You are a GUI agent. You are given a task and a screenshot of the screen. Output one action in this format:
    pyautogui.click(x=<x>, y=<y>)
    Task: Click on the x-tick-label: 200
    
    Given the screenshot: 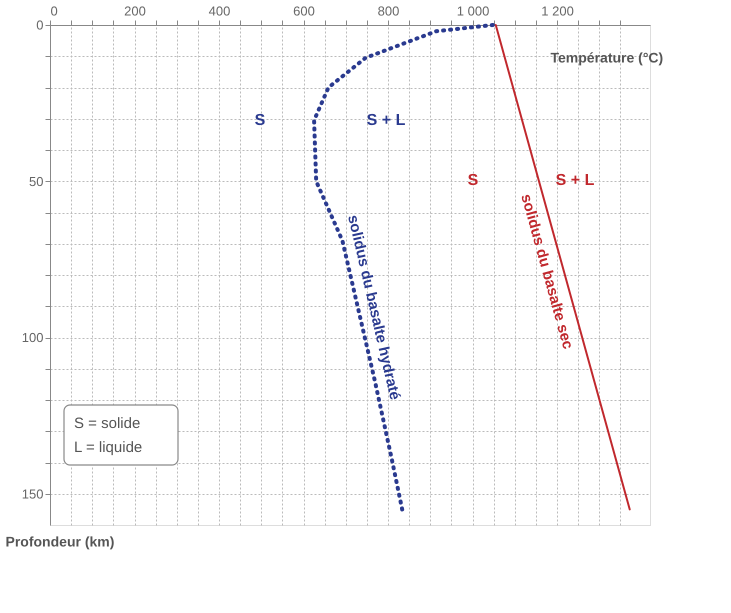 What is the action you would take?
    pyautogui.click(x=135, y=11)
    